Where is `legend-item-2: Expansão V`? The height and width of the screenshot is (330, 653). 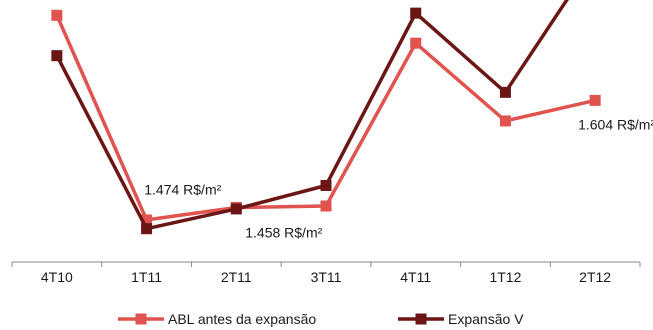 legend-item-2: Expansão V is located at coordinates (461, 319).